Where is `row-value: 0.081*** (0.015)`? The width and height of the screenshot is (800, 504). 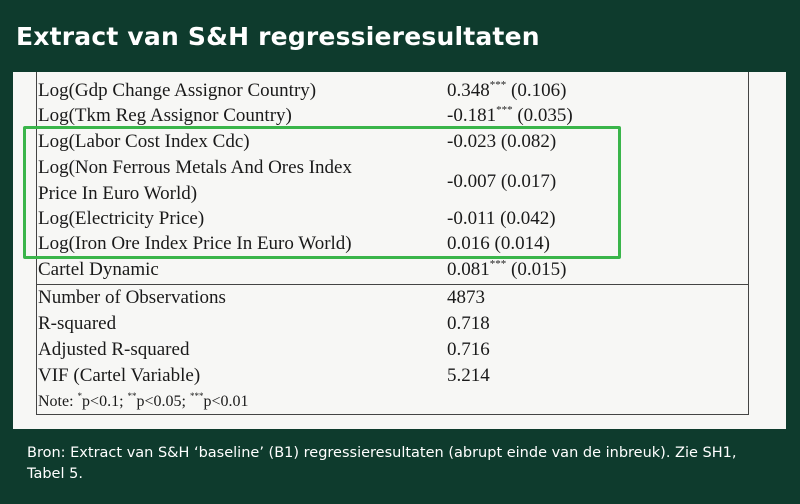
row-value: 0.081*** (0.015) is located at coordinates (507, 269).